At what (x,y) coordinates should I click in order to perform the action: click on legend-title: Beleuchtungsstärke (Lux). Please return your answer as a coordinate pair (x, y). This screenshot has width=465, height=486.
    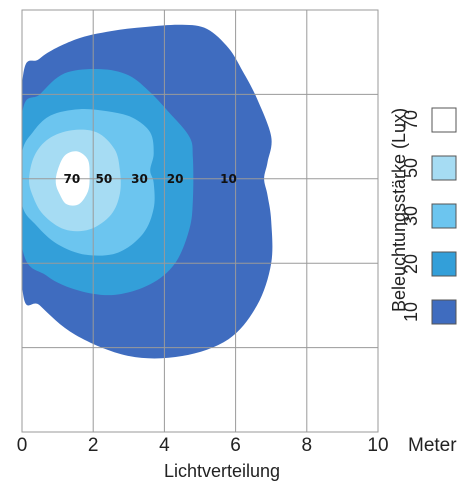
    Looking at the image, I should click on (399, 210).